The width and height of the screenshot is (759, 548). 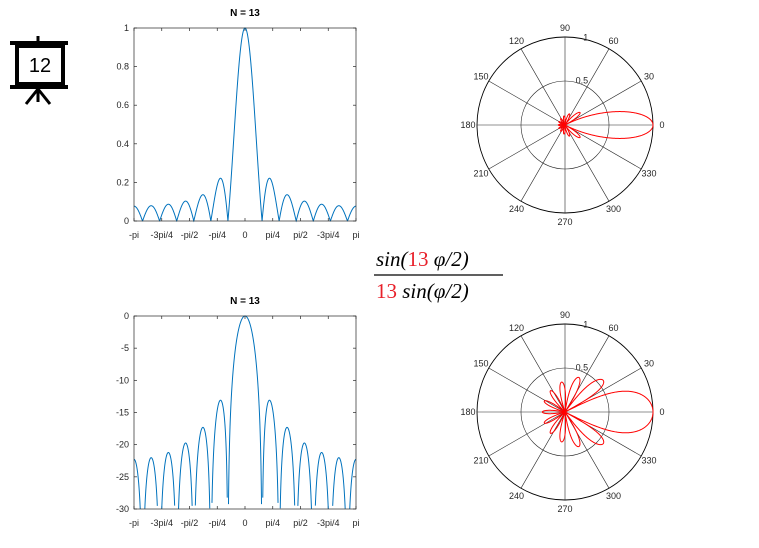 What do you see at coordinates (605, 125) in the screenshot?
I see `polar-array-factor-line` at bounding box center [605, 125].